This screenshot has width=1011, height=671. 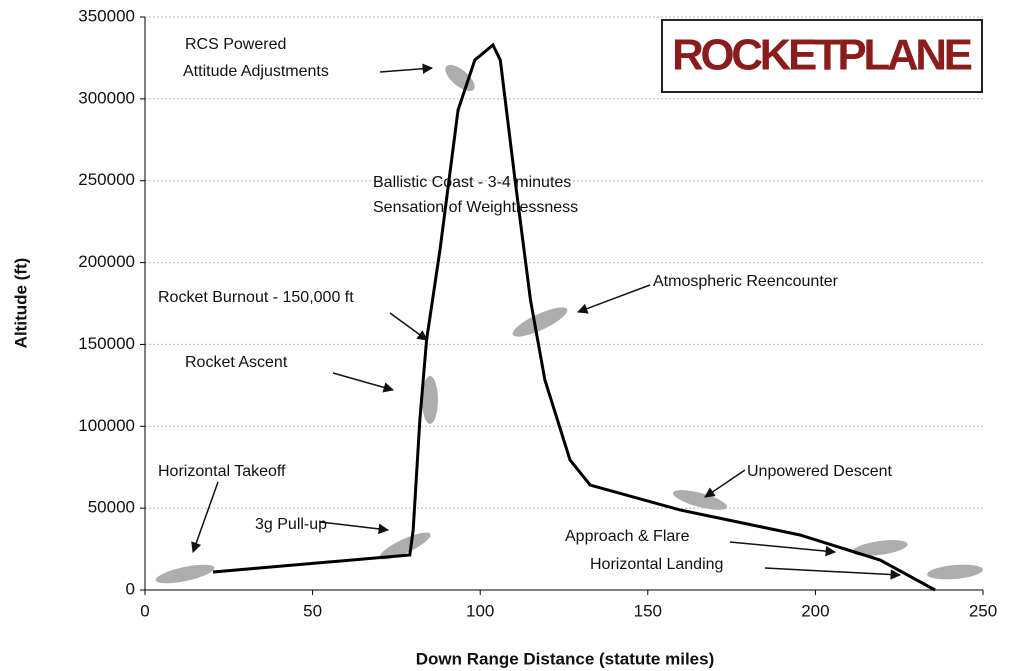 I want to click on x-tick-label: 200, so click(x=815, y=610).